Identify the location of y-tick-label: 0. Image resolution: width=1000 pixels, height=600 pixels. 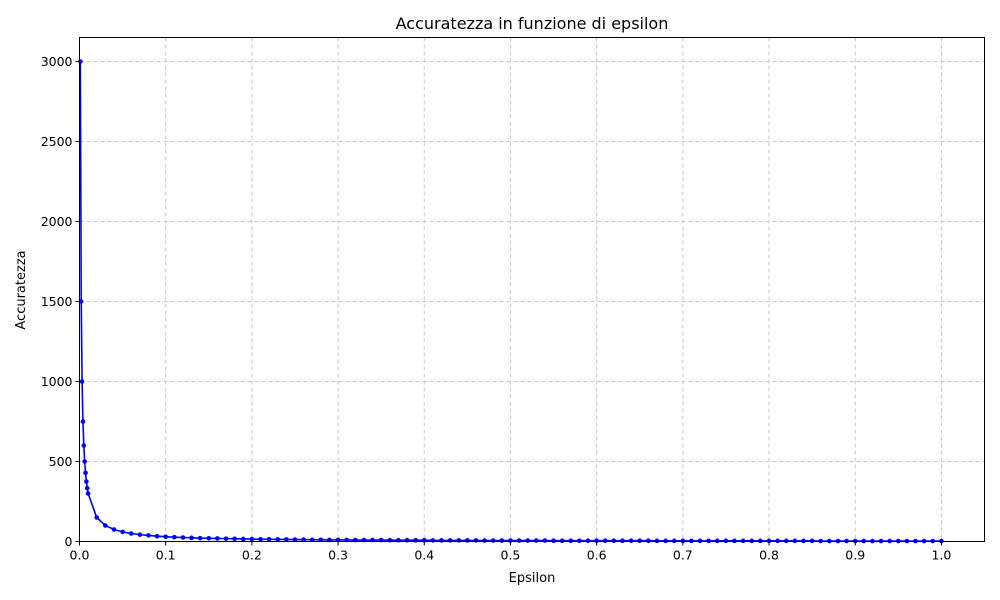
(69, 541).